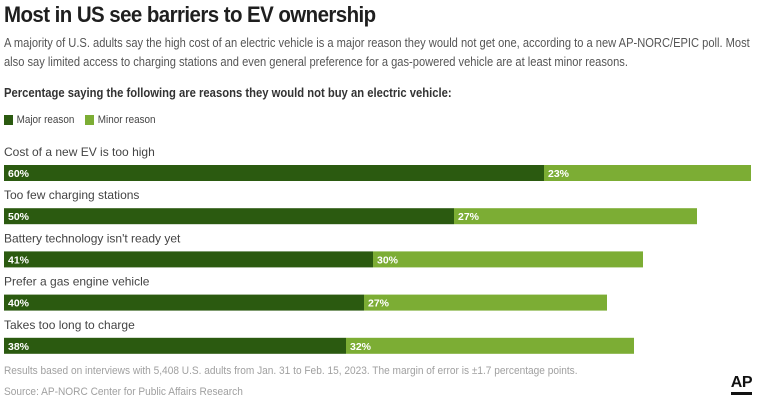 The height and width of the screenshot is (404, 772). Describe the element at coordinates (126, 120) in the screenshot. I see `legend-label-minor: Minor reason` at that location.